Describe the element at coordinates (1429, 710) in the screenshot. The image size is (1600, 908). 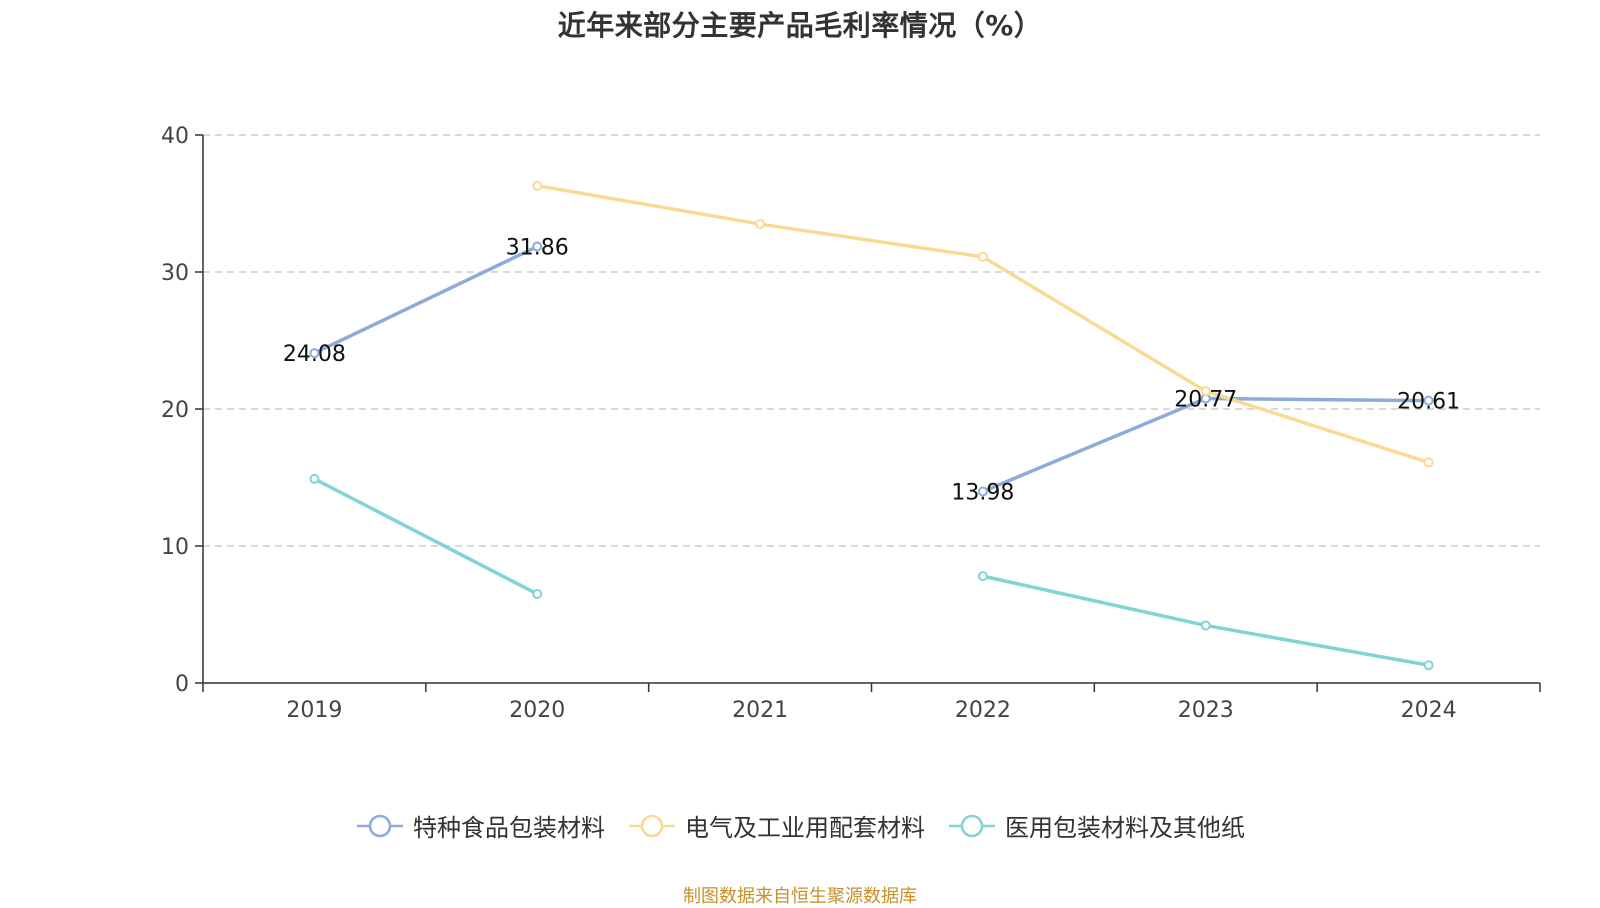
I see `x-tick-label: 2024` at that location.